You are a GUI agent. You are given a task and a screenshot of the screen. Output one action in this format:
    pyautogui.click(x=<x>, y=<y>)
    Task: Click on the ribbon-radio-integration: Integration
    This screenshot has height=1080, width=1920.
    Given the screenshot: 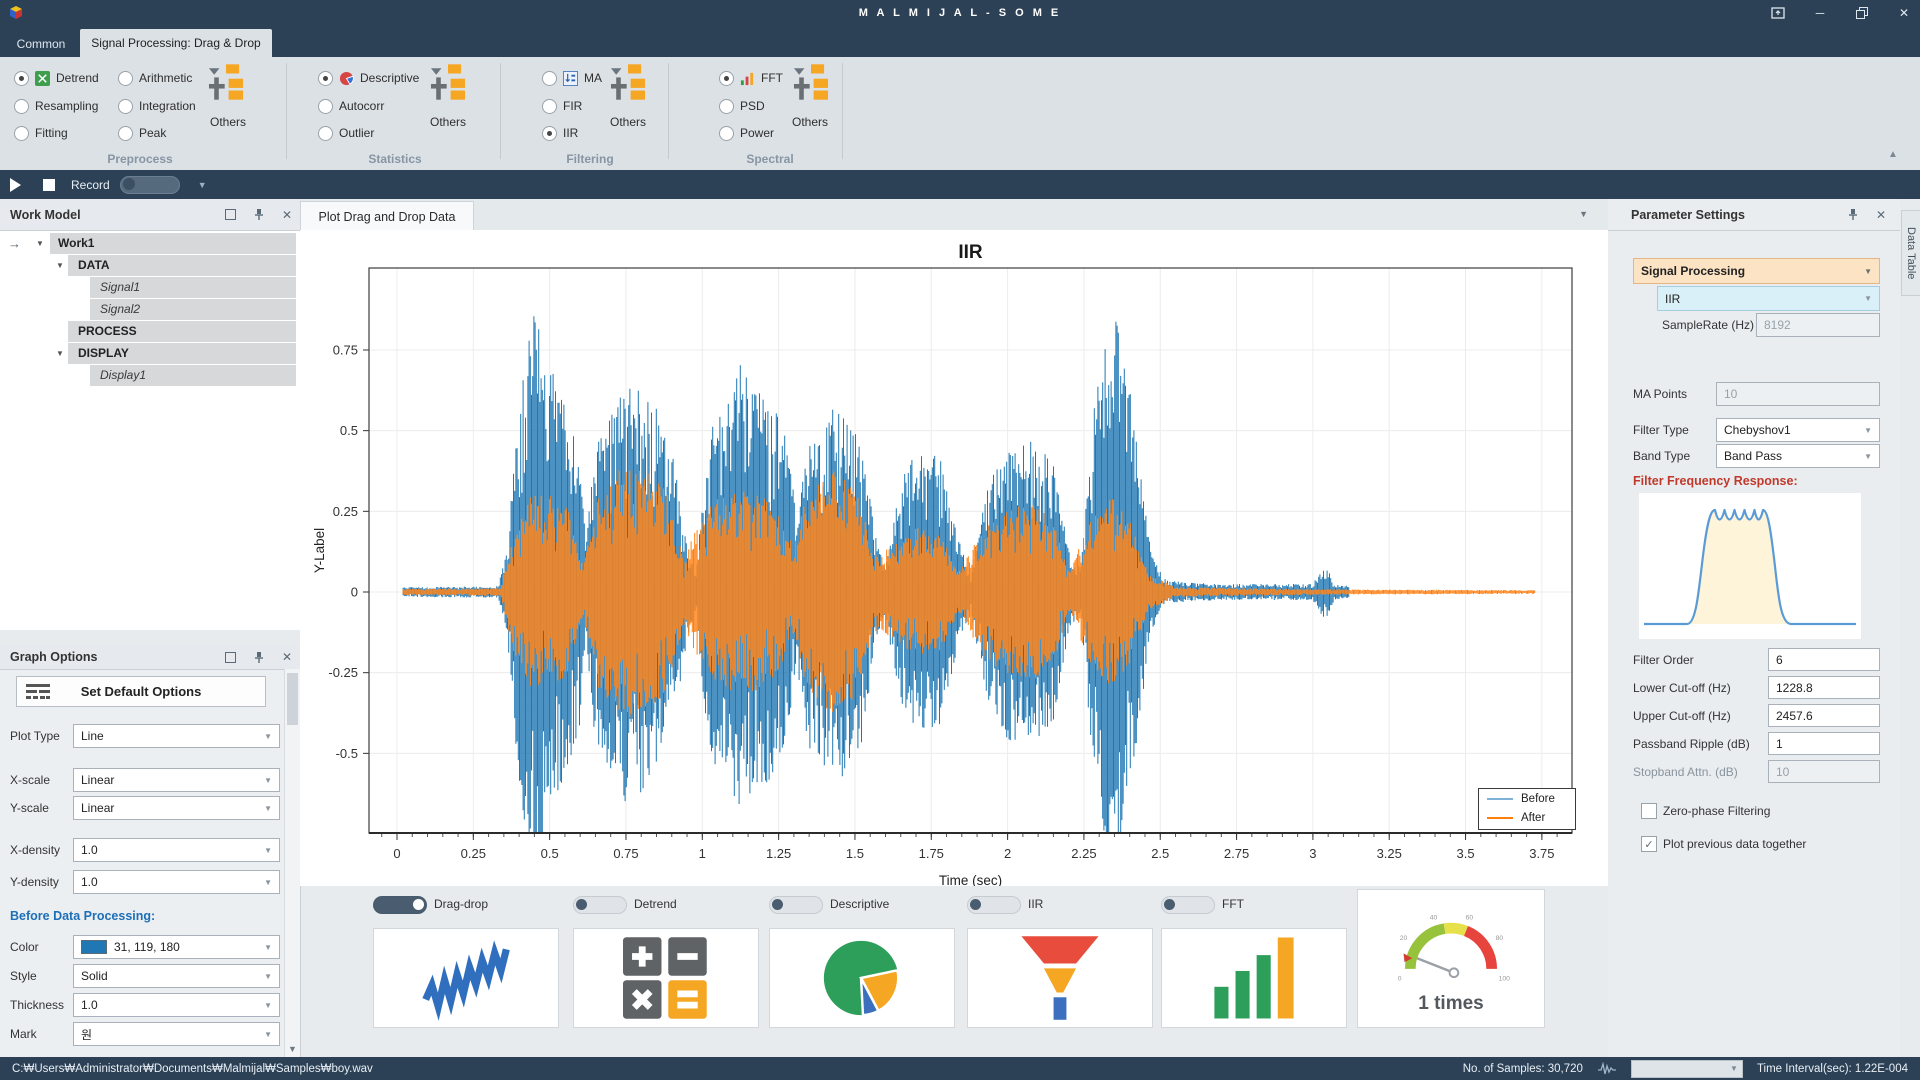 What is the action you would take?
    pyautogui.click(x=157, y=106)
    